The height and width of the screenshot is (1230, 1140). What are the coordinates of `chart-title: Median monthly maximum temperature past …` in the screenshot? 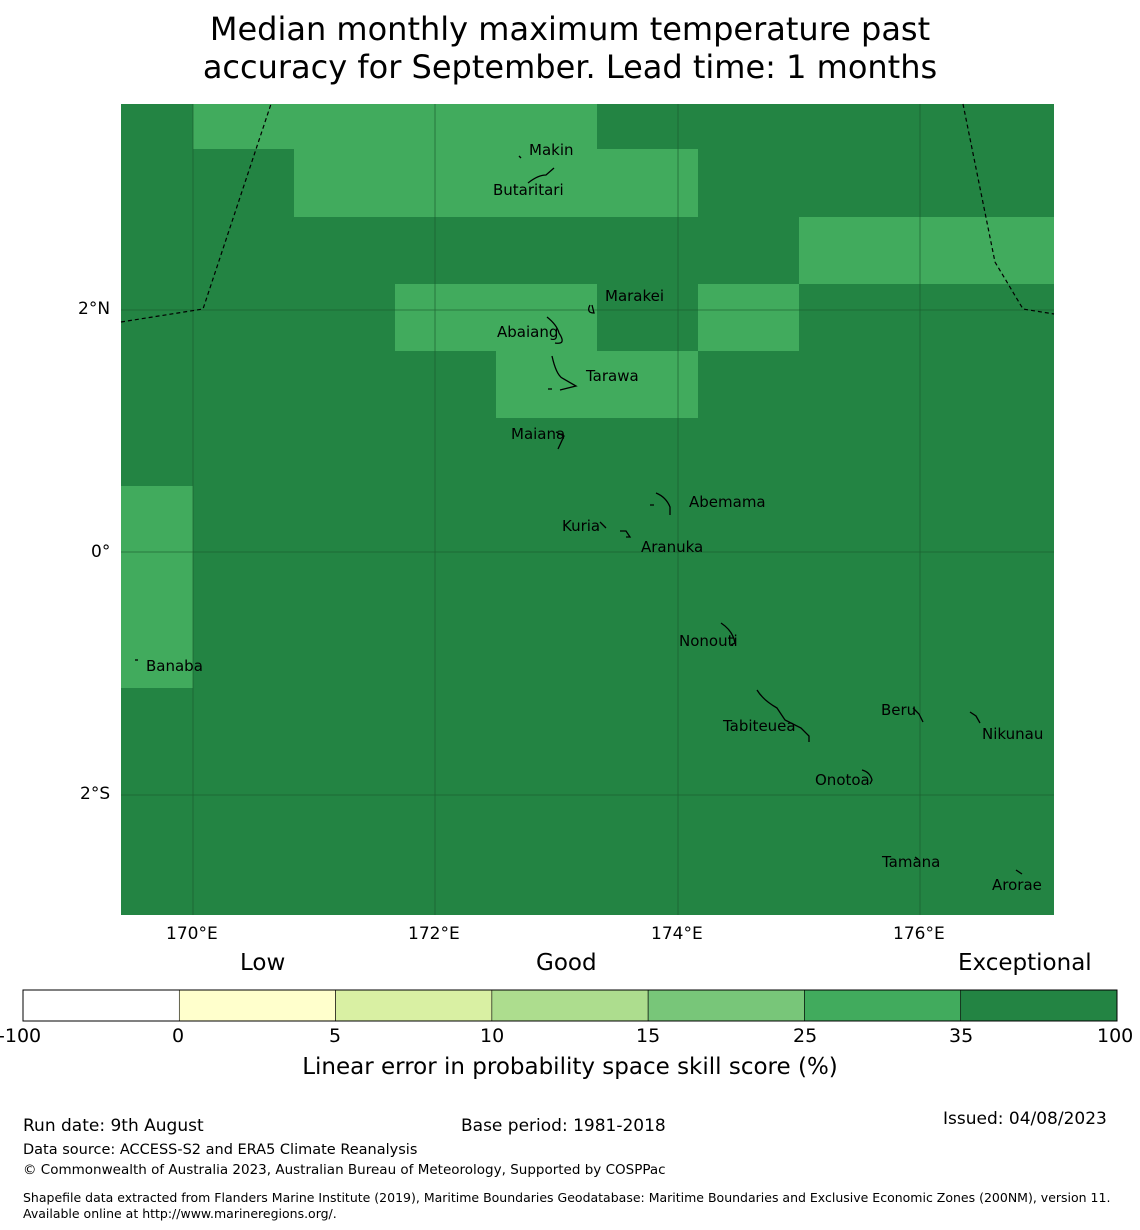 It's located at (570, 48).